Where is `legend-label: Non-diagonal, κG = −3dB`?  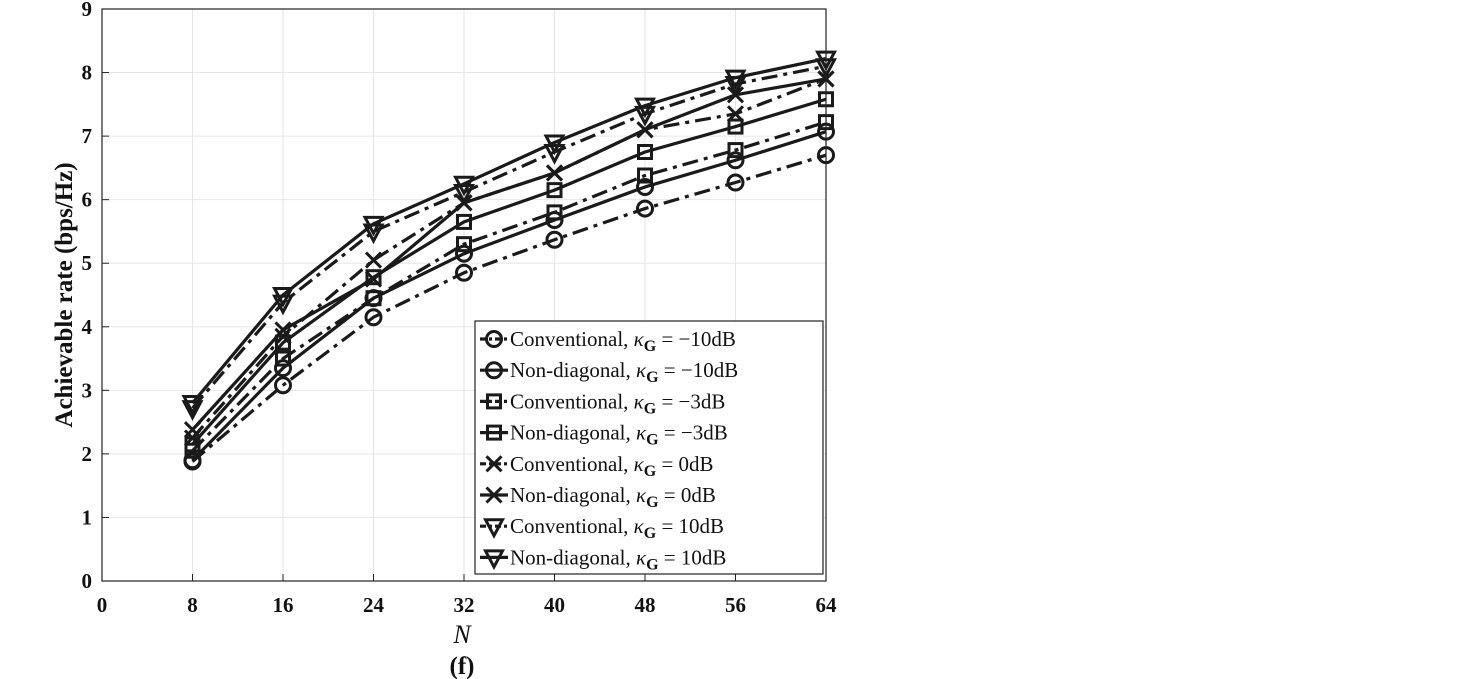 legend-label: Non-diagonal, κG = −3dB is located at coordinates (619, 435).